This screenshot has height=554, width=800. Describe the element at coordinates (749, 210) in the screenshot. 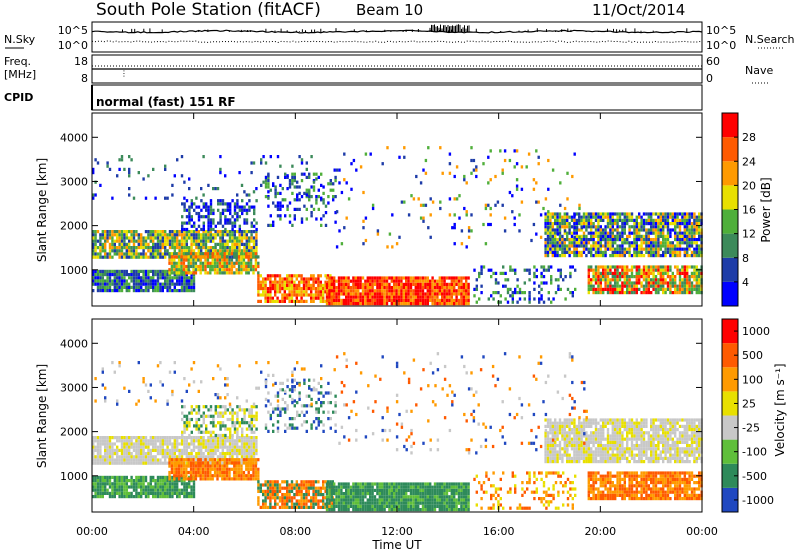

I see `power-colorbar-tick-label: 16` at that location.